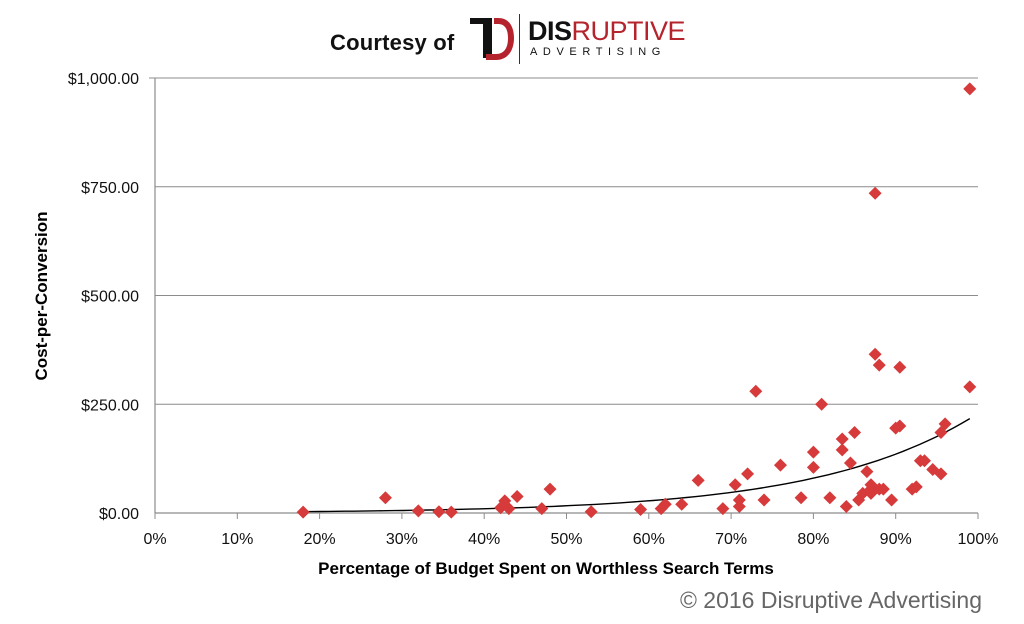 The image size is (1024, 624). Describe the element at coordinates (119, 514) in the screenshot. I see `y-tick-label: $0.00` at that location.